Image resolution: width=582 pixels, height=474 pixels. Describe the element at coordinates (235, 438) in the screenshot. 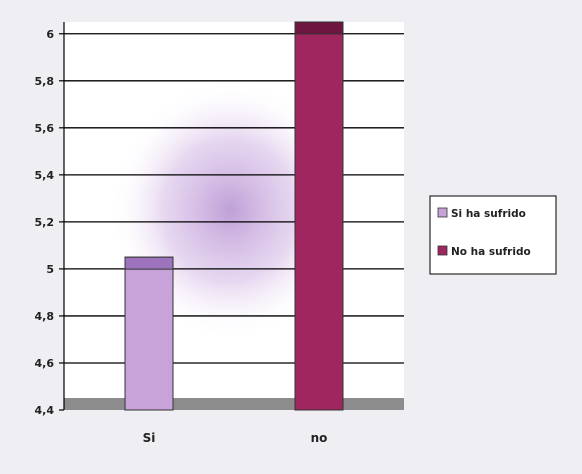

I see `x-axis-ticks: Si no` at that location.